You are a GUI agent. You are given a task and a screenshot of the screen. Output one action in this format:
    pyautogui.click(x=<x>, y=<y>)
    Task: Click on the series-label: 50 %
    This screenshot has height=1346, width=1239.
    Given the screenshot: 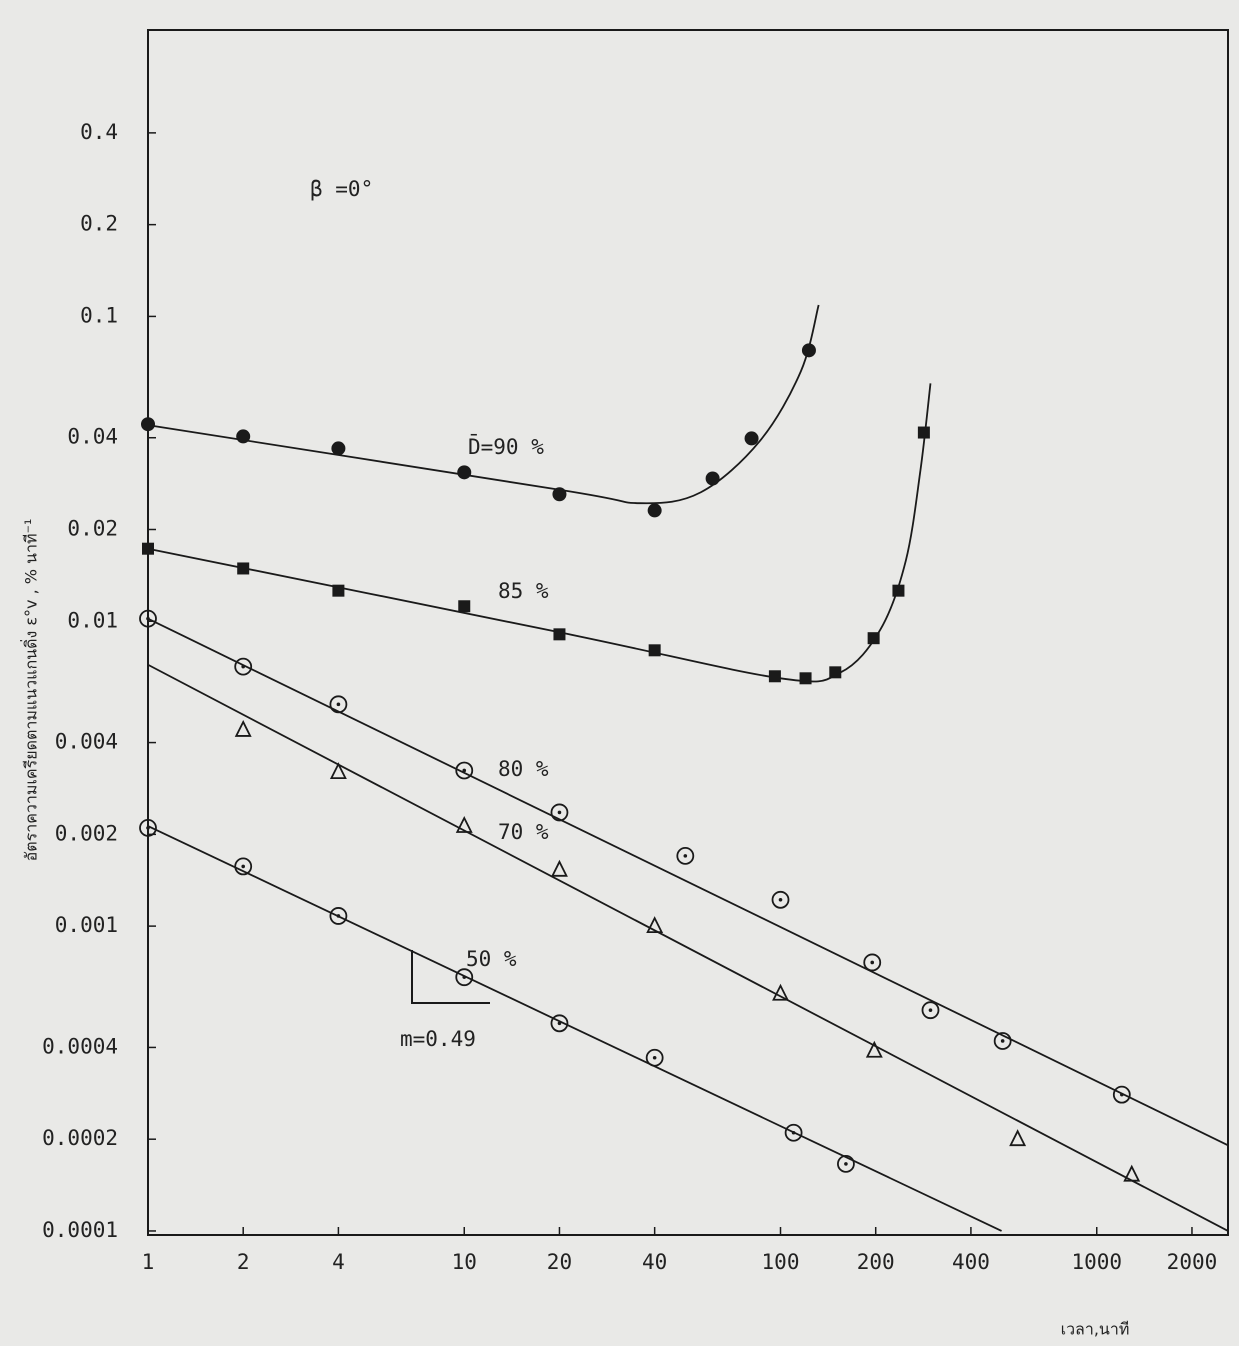 What is the action you would take?
    pyautogui.click(x=491, y=959)
    